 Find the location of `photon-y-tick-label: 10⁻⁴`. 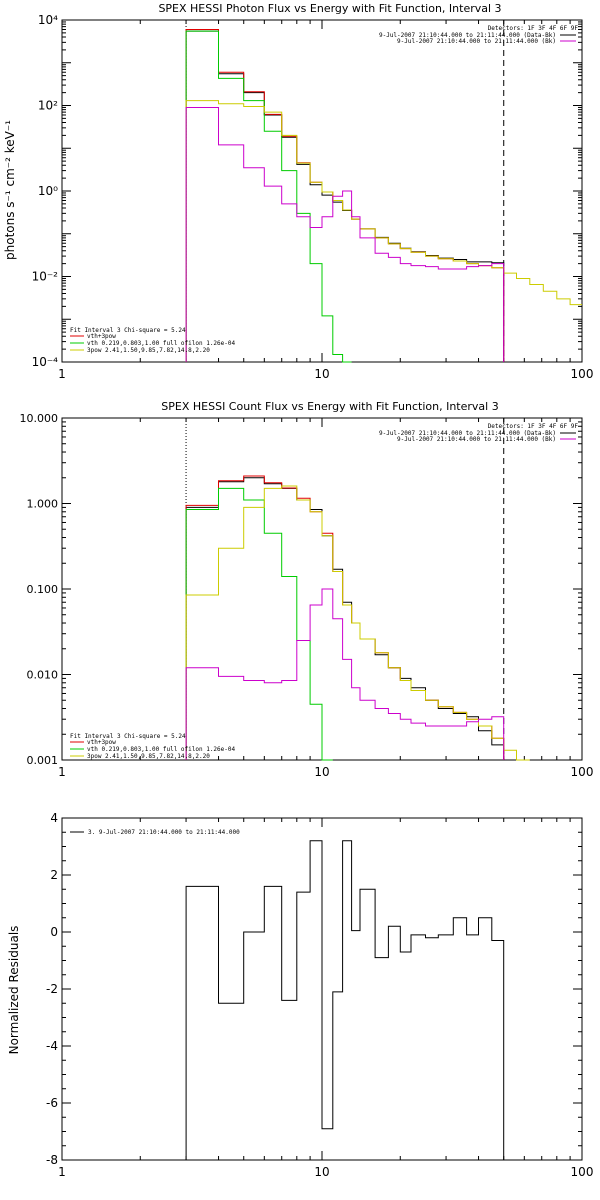

photon-y-tick-label: 10⁻⁴ is located at coordinates (45, 362).